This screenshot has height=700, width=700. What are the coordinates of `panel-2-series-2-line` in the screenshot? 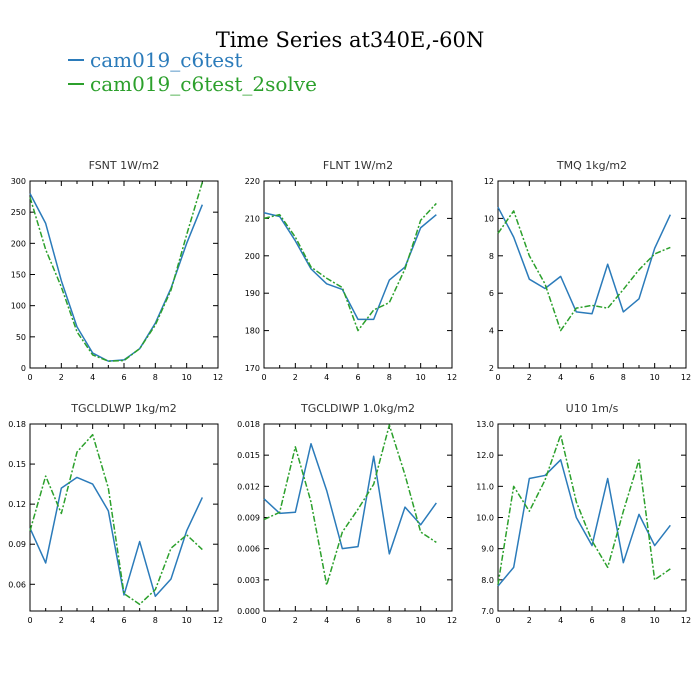 It's located at (350, 267).